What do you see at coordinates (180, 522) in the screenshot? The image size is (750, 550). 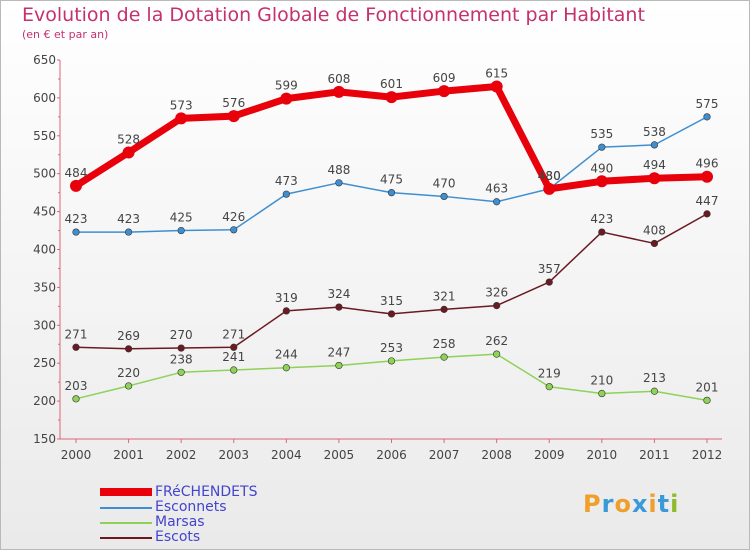 I see `legend-label: Marsas` at bounding box center [180, 522].